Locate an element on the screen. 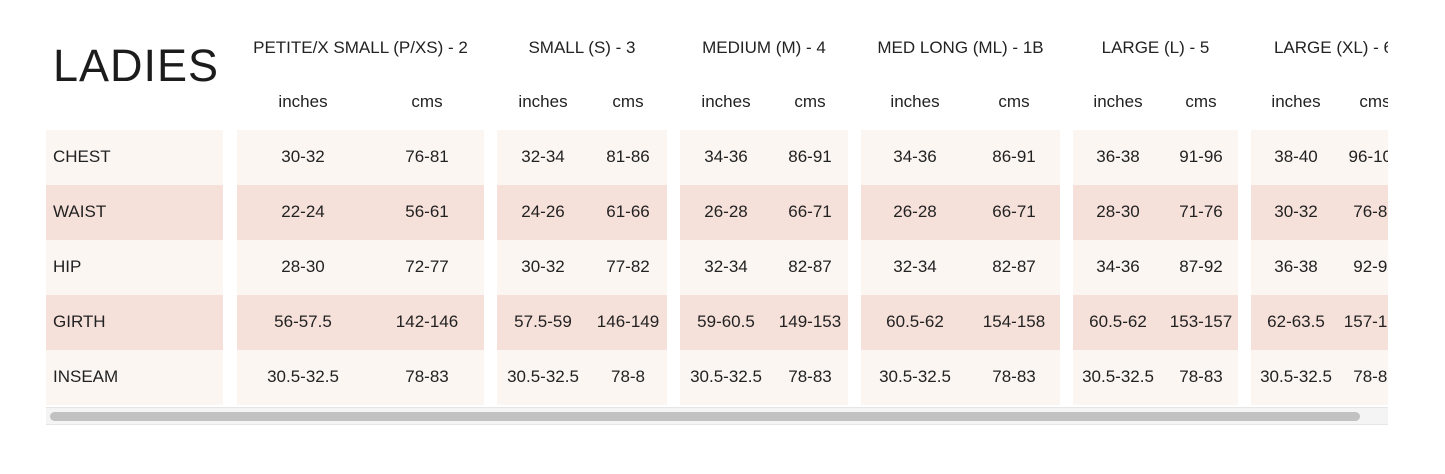  table-row: 26-28 66-71 is located at coordinates (764, 212).